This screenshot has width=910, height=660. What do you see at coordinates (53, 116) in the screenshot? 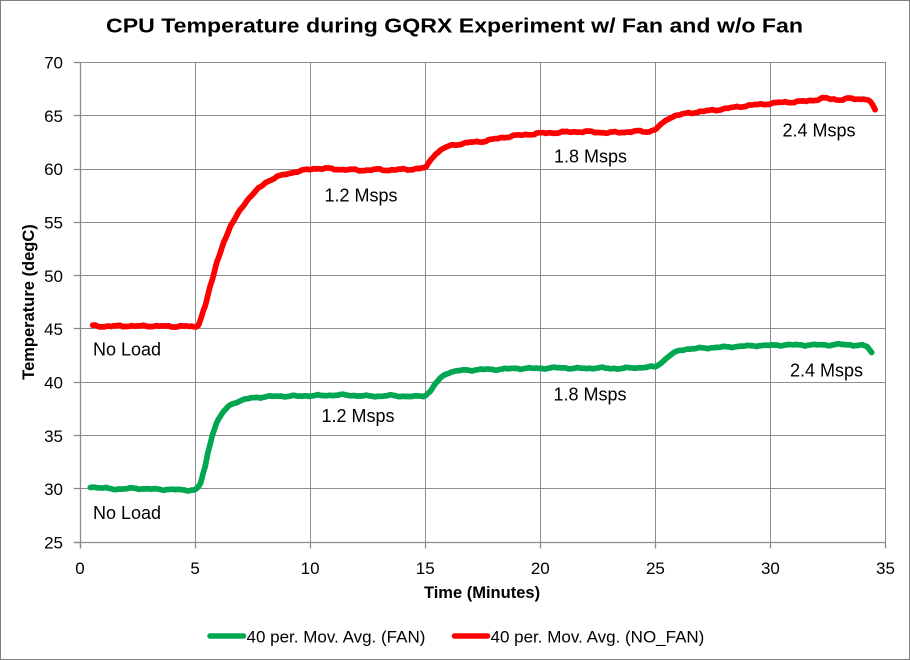
I see `svg-text: 65` at bounding box center [53, 116].